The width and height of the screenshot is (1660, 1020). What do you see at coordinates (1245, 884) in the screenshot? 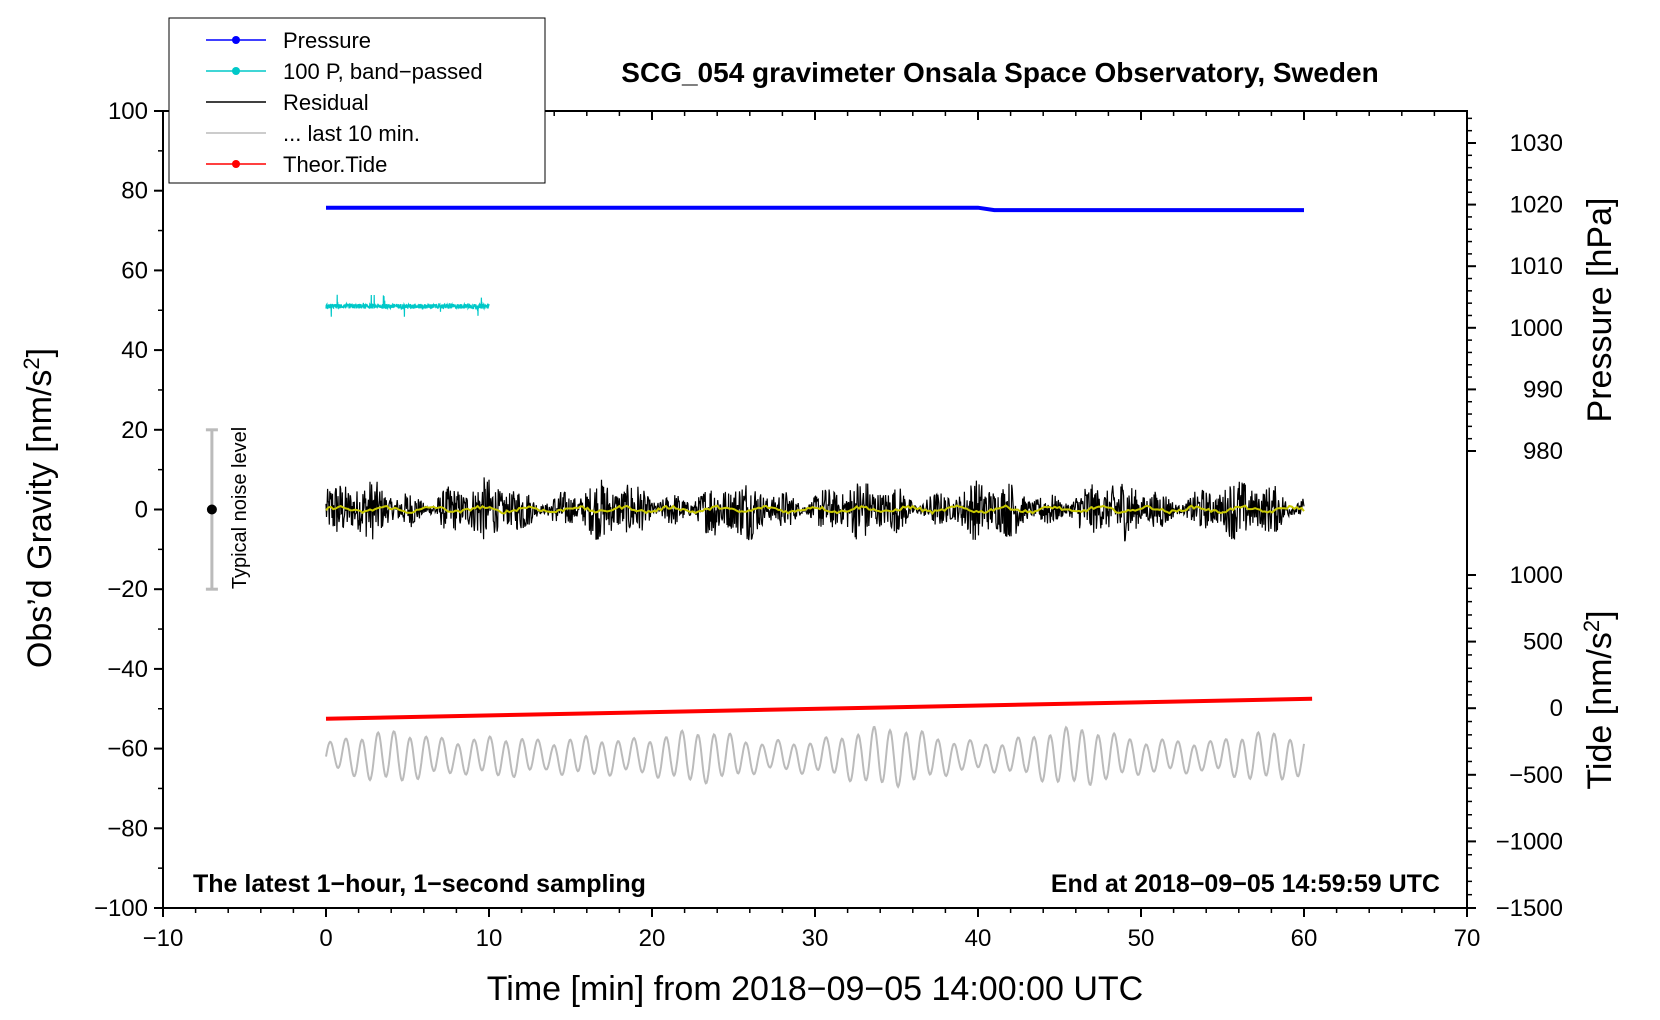
I see `end-time-note: End at 2018−09−05 14:59:59 UTC` at bounding box center [1245, 884].